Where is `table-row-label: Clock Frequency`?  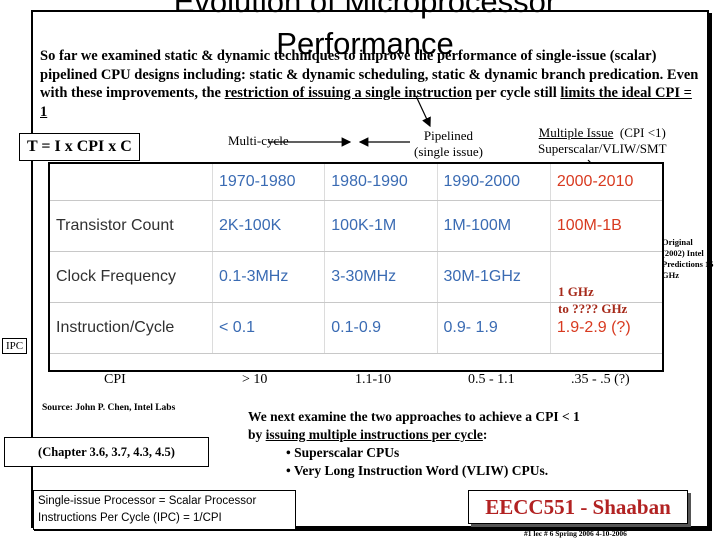 table-row-label: Clock Frequency is located at coordinates (131, 277).